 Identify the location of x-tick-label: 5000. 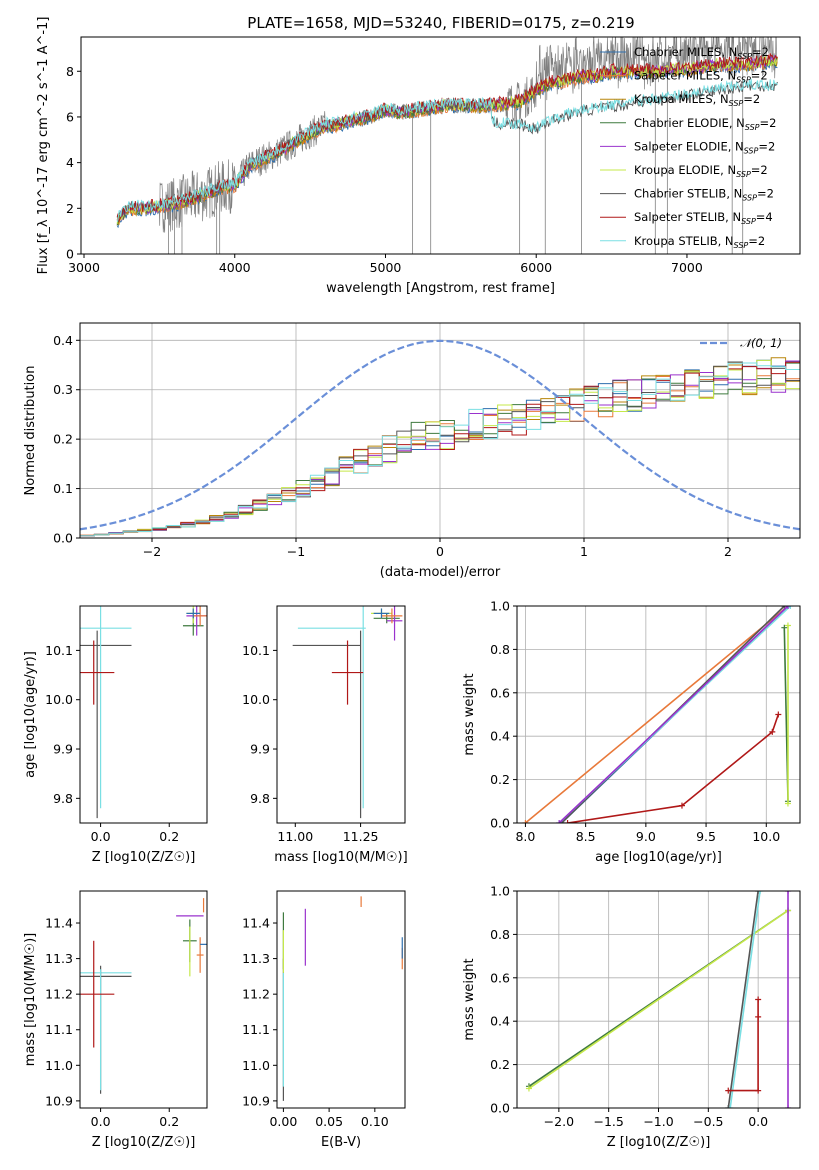
(386, 267).